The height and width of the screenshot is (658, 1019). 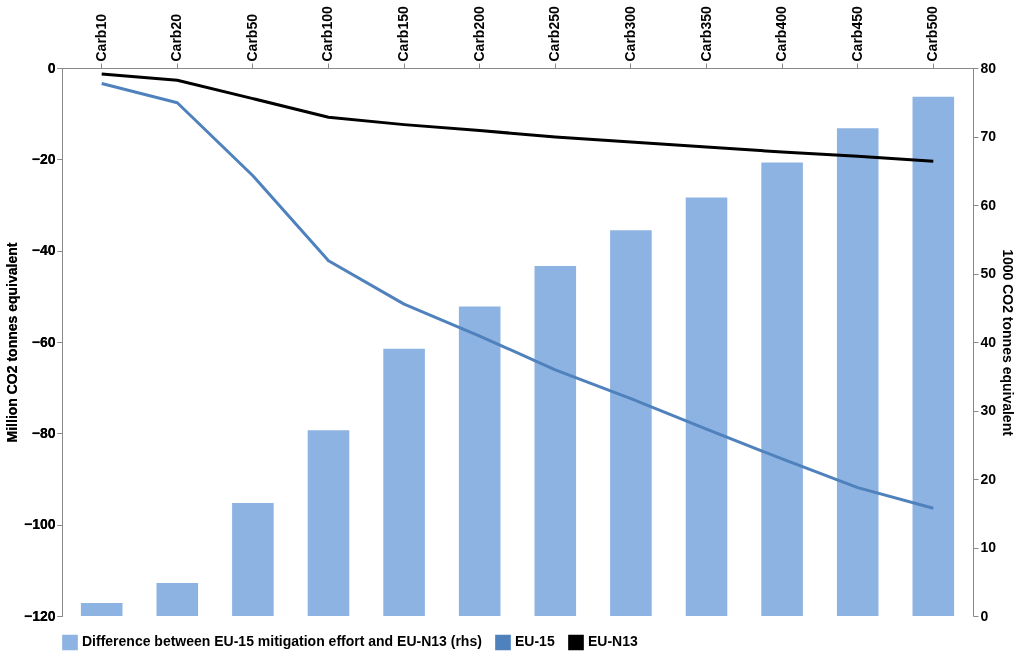 What do you see at coordinates (988, 273) in the screenshot?
I see `y2-tick-label: 50` at bounding box center [988, 273].